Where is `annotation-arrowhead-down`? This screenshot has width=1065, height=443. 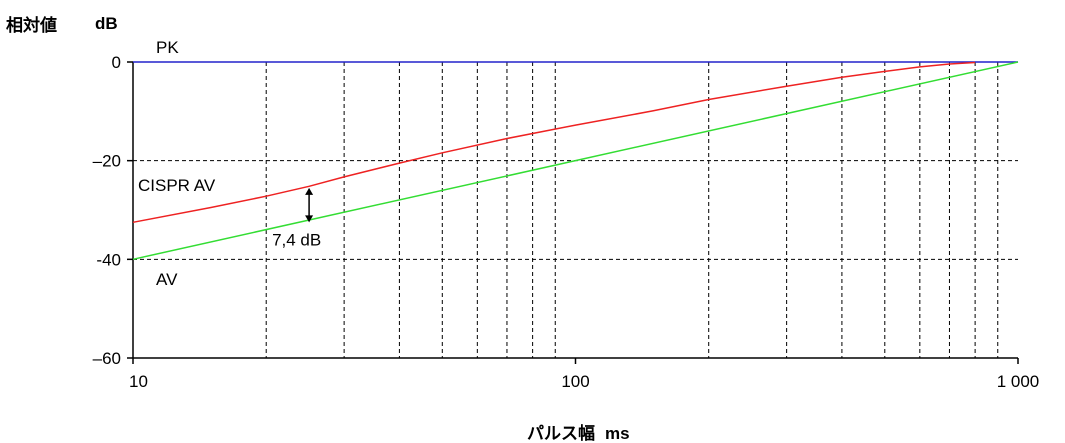 annotation-arrowhead-down is located at coordinates (309, 219).